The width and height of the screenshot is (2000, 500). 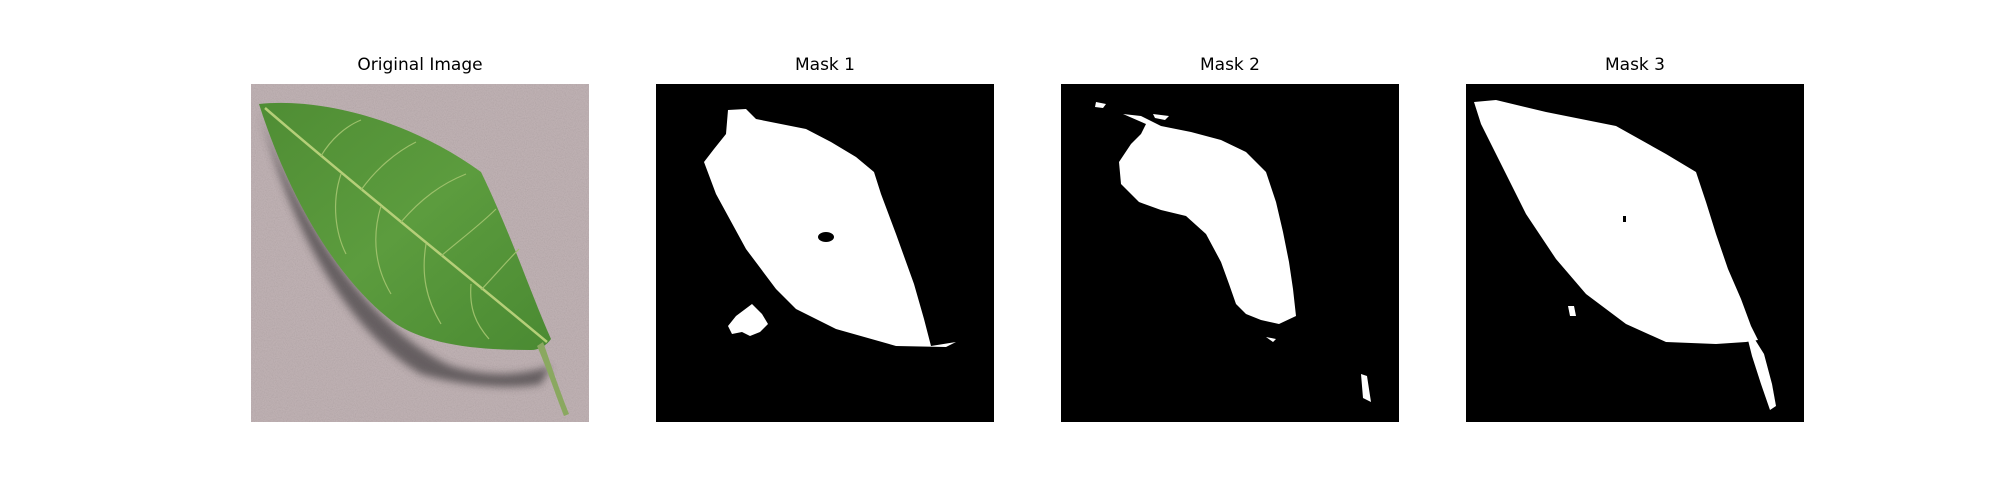 What do you see at coordinates (1572, 311) in the screenshot?
I see `mask-3-speck` at bounding box center [1572, 311].